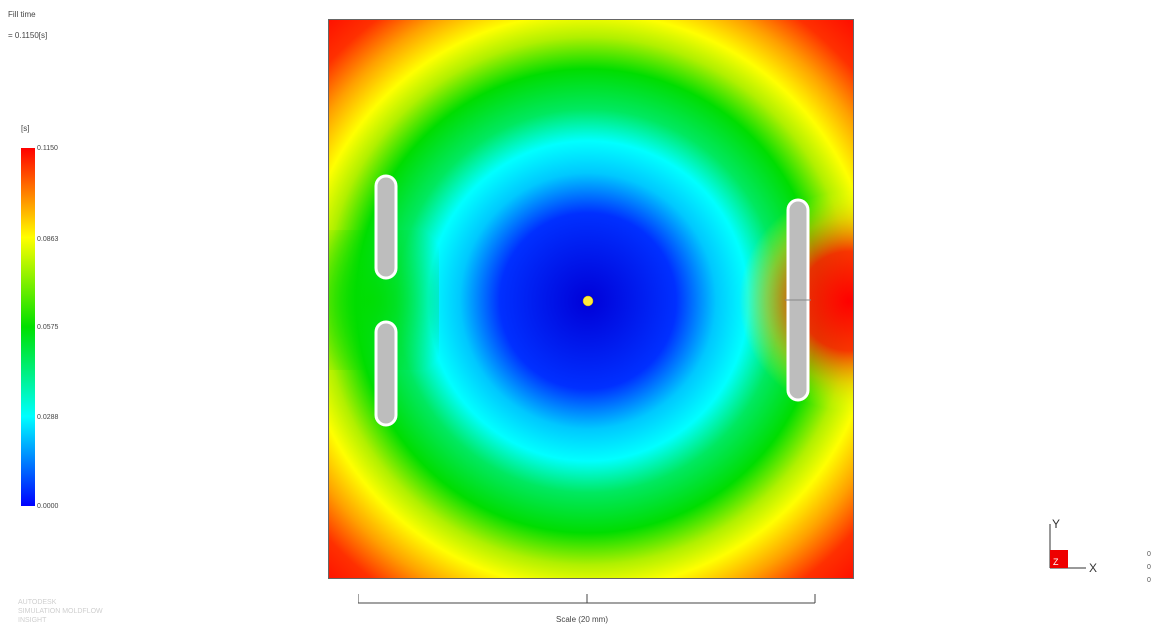  What do you see at coordinates (48, 239) in the screenshot?
I see `legend-tick-2: 0.0863` at bounding box center [48, 239].